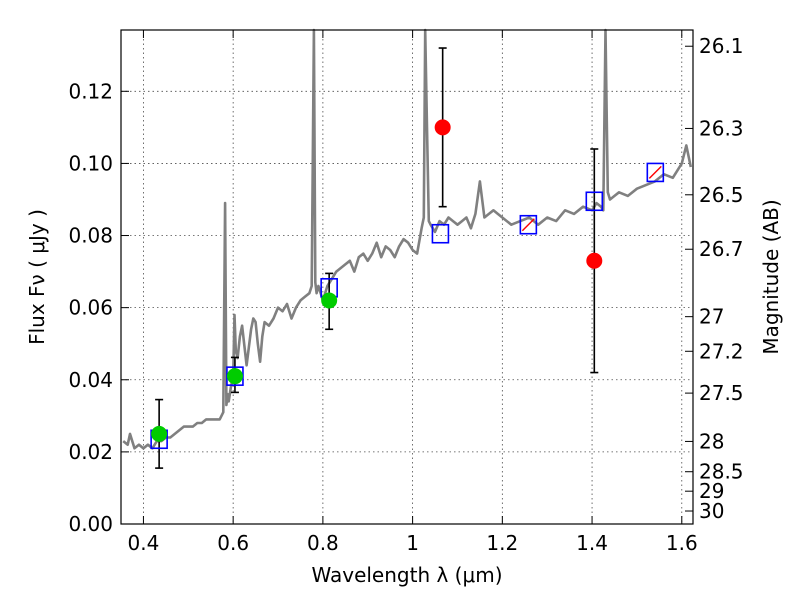 The height and width of the screenshot is (600, 800). What do you see at coordinates (721, 393) in the screenshot?
I see `y2-tick-label: 27.5` at bounding box center [721, 393].